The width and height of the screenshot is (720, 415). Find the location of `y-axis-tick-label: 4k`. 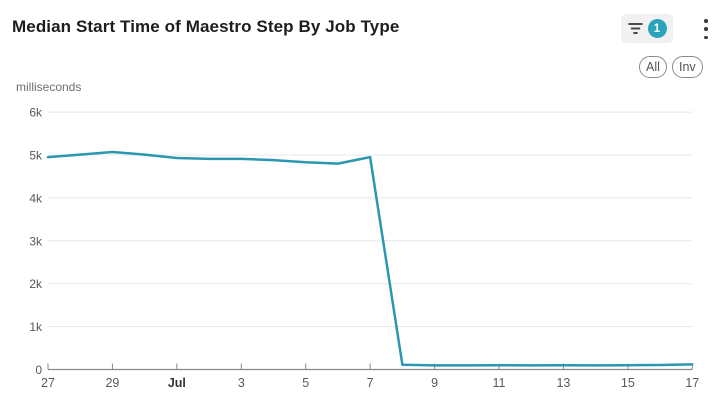

y-axis-tick-label: 4k is located at coordinates (36, 198).